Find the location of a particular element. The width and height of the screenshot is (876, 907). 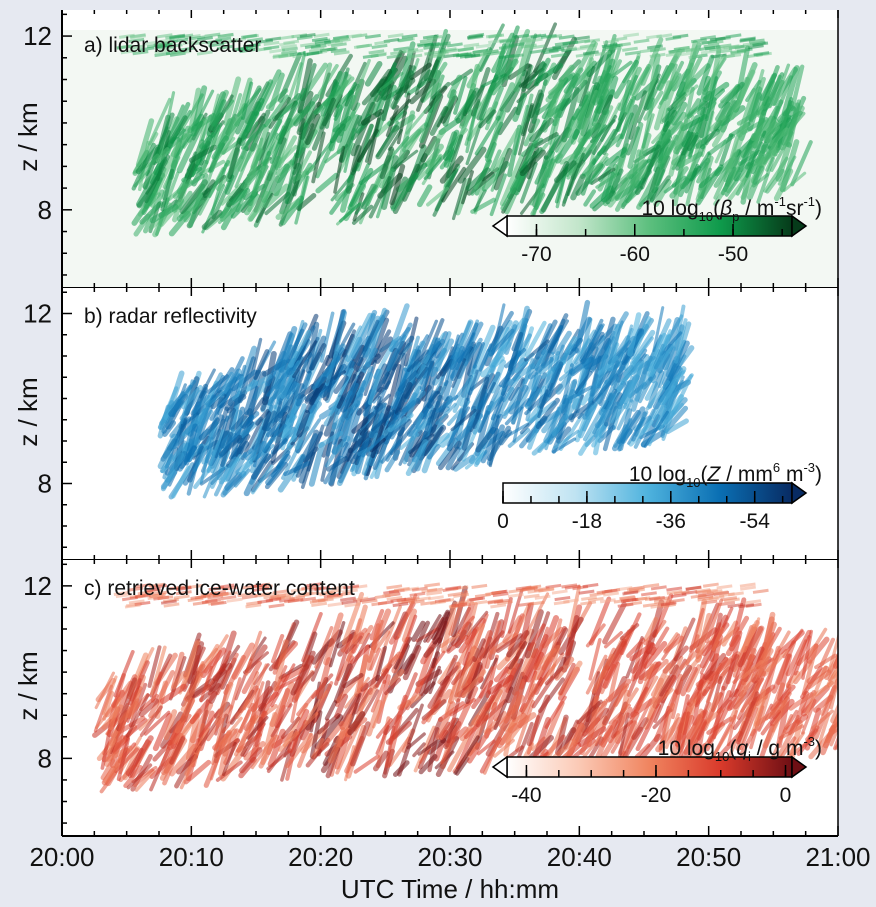

colorbar-label-open: ( is located at coordinates (716, 208).